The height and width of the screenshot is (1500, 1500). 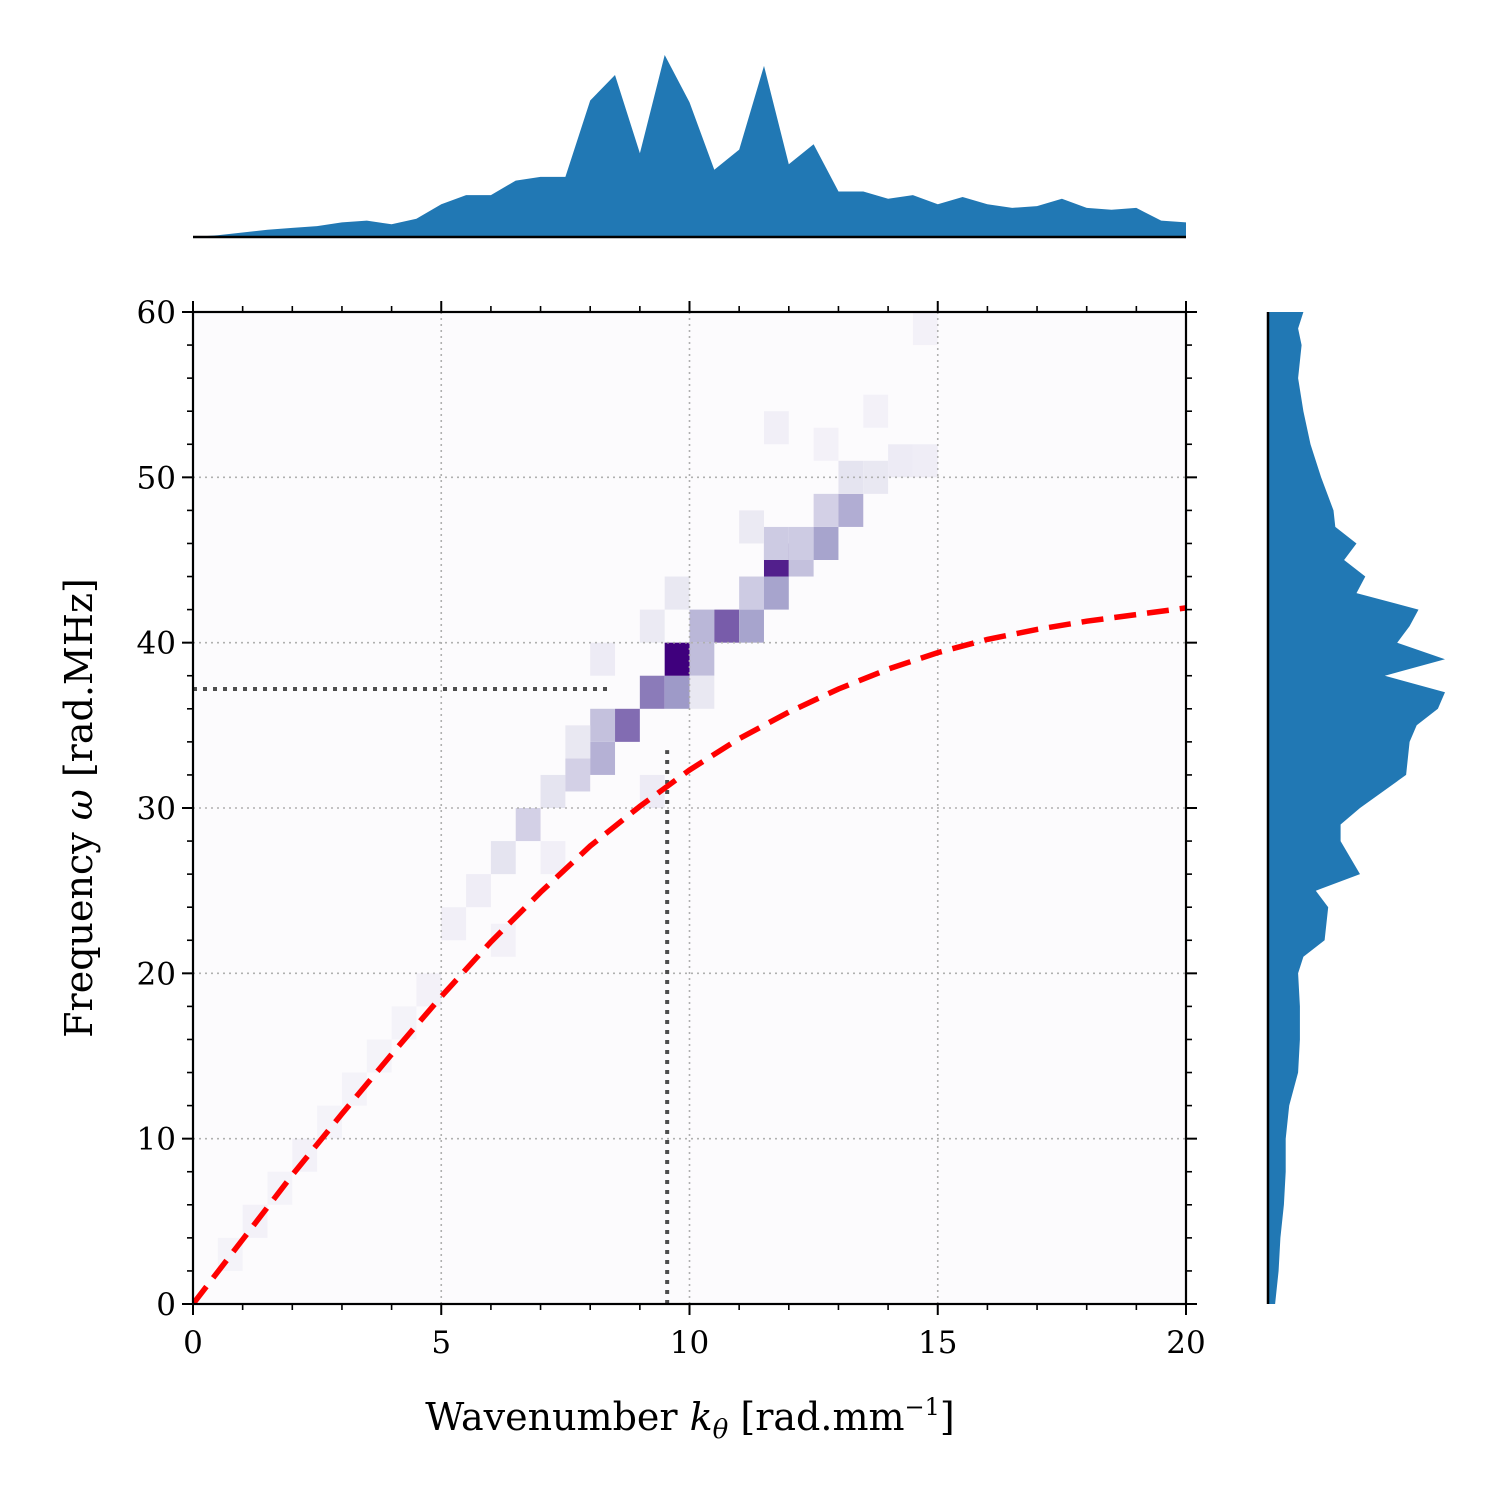 I want to click on x-axis-label-main: Wavenumber, so click(x=557, y=1417).